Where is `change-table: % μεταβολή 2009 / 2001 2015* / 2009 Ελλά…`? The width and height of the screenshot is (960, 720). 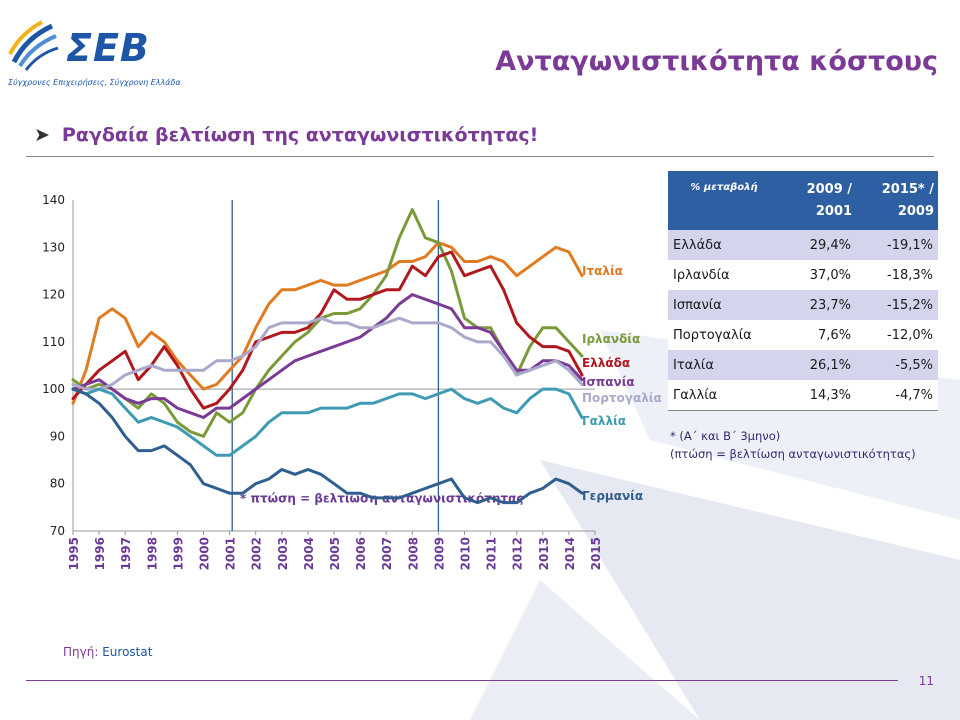
change-table: % μεταβολή 2009 / 2001 2015* / 2009 Ελλά… is located at coordinates (803, 291).